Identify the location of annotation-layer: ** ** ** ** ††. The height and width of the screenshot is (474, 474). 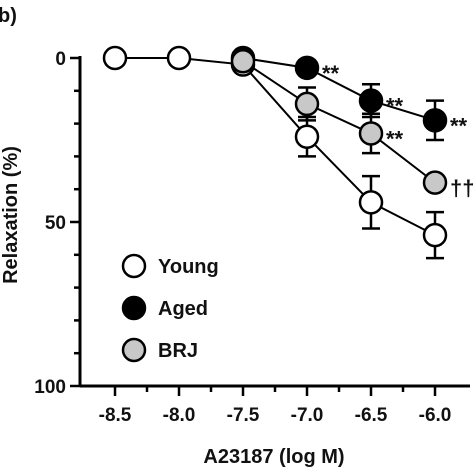
(398, 131).